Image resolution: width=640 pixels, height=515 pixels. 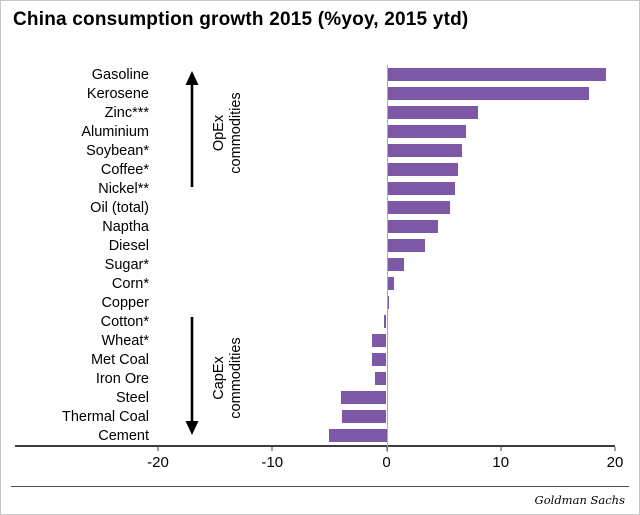 I want to click on category-label: Diesel, so click(x=128, y=245).